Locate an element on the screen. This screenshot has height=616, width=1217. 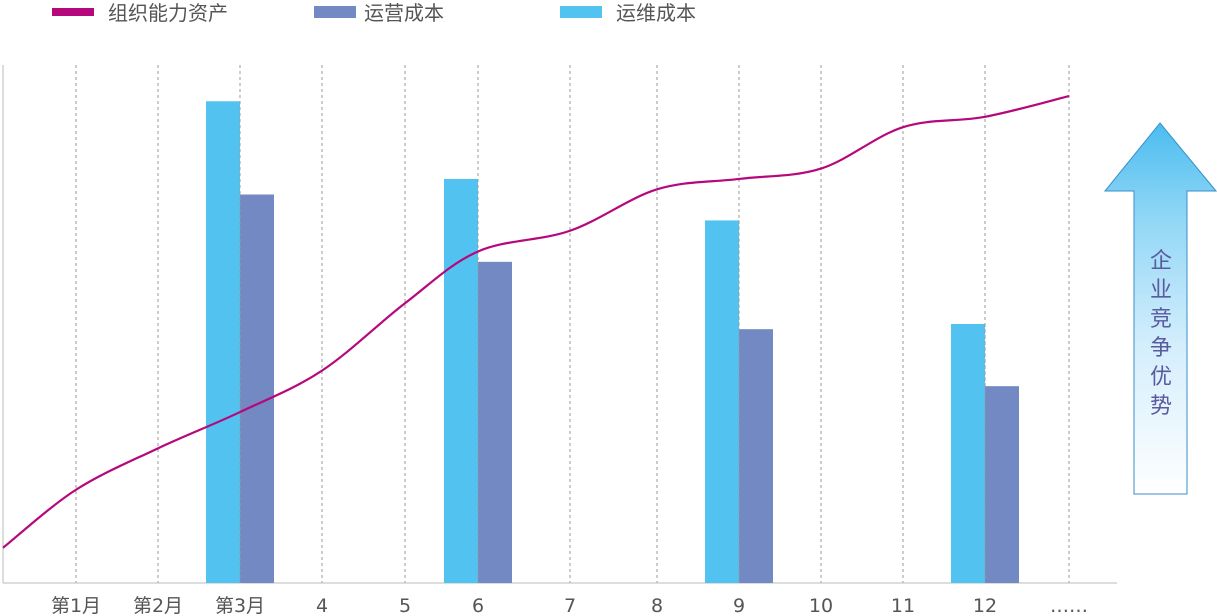
x-tick-6: 6 is located at coordinates (478, 605).